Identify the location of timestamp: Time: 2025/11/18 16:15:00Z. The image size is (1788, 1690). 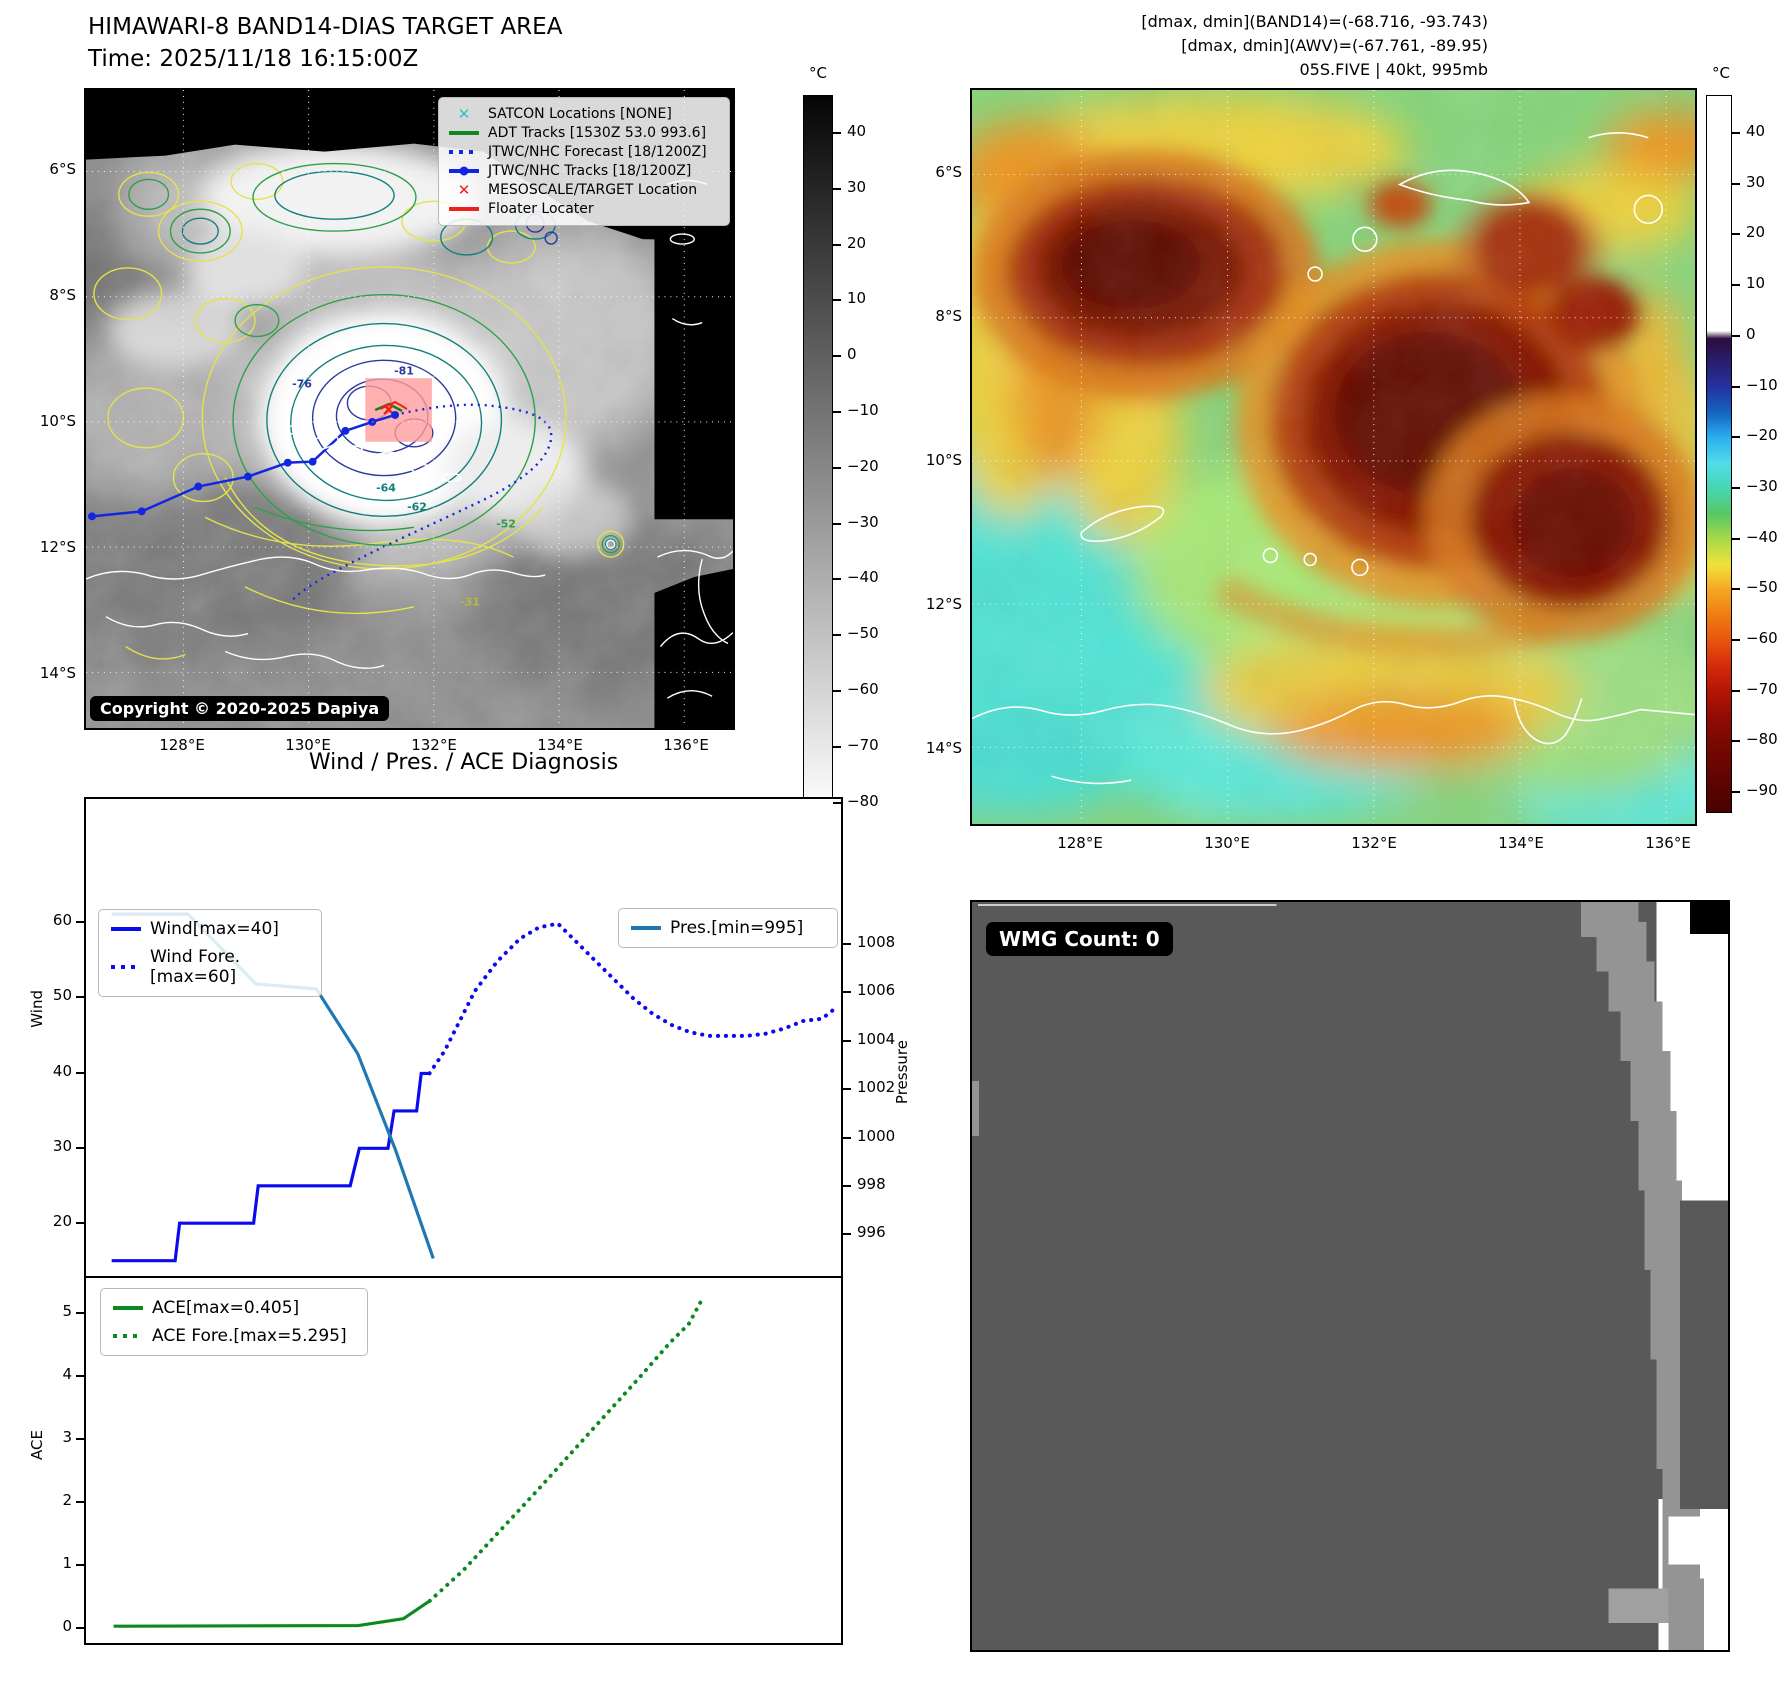
(253, 59).